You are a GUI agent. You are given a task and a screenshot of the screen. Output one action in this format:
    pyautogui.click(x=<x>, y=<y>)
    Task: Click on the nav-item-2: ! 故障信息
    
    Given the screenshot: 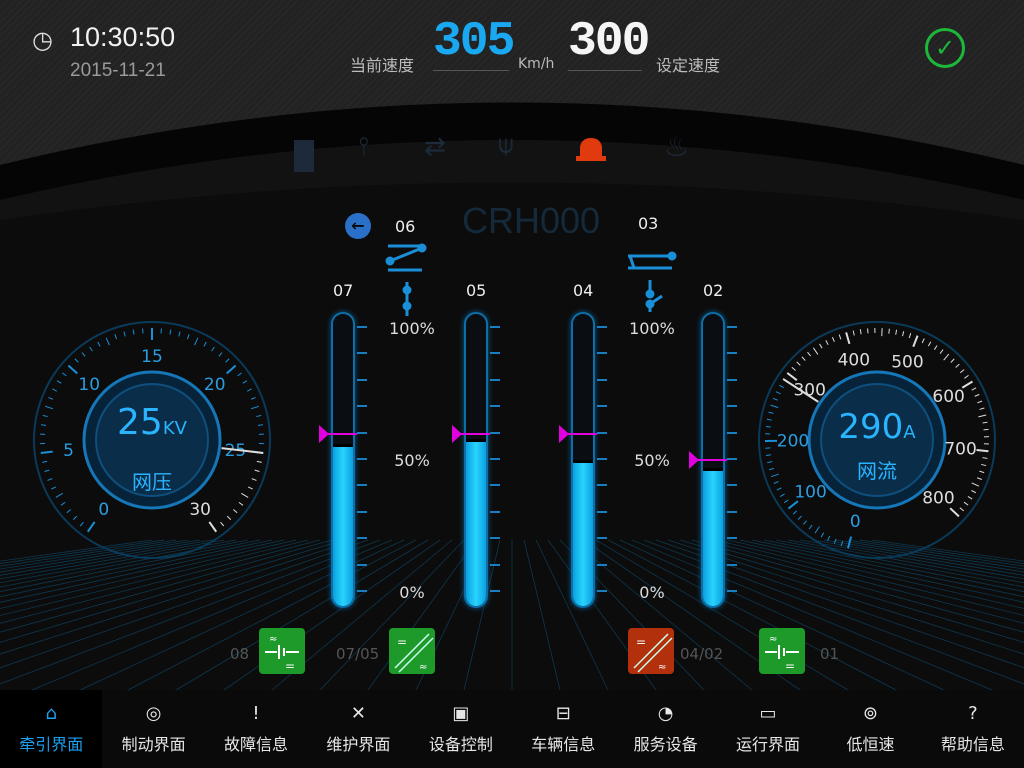 What is the action you would take?
    pyautogui.click(x=256, y=729)
    